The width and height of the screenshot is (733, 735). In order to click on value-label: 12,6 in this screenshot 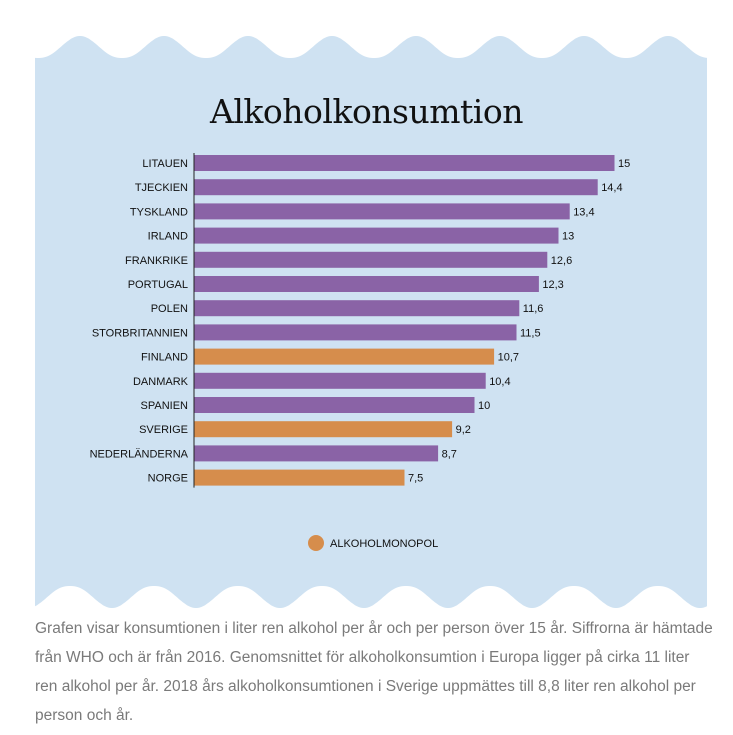, I will do `click(561, 261)`.